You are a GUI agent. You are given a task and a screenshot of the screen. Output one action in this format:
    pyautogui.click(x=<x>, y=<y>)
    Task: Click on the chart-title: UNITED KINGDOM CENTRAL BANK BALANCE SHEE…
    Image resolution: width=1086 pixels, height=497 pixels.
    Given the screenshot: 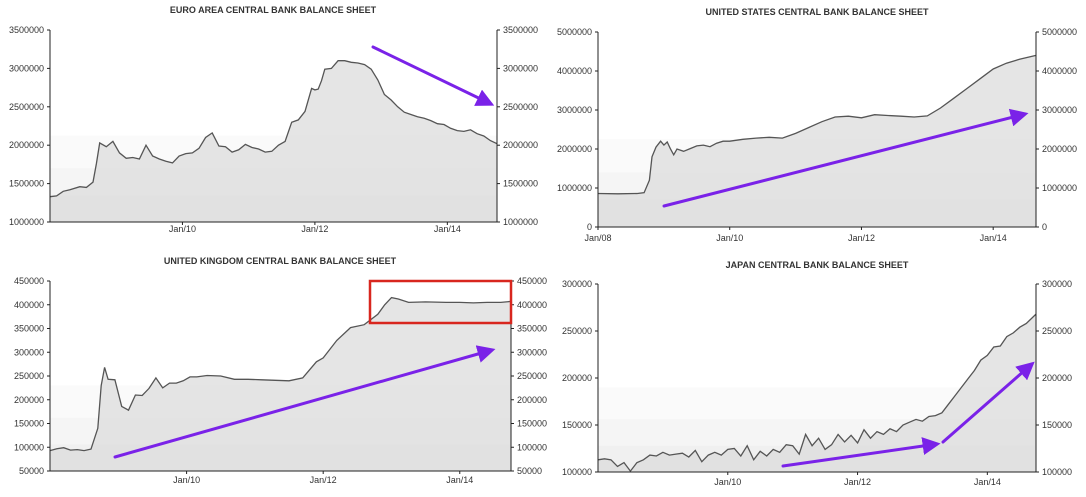 What is the action you would take?
    pyautogui.click(x=280, y=261)
    